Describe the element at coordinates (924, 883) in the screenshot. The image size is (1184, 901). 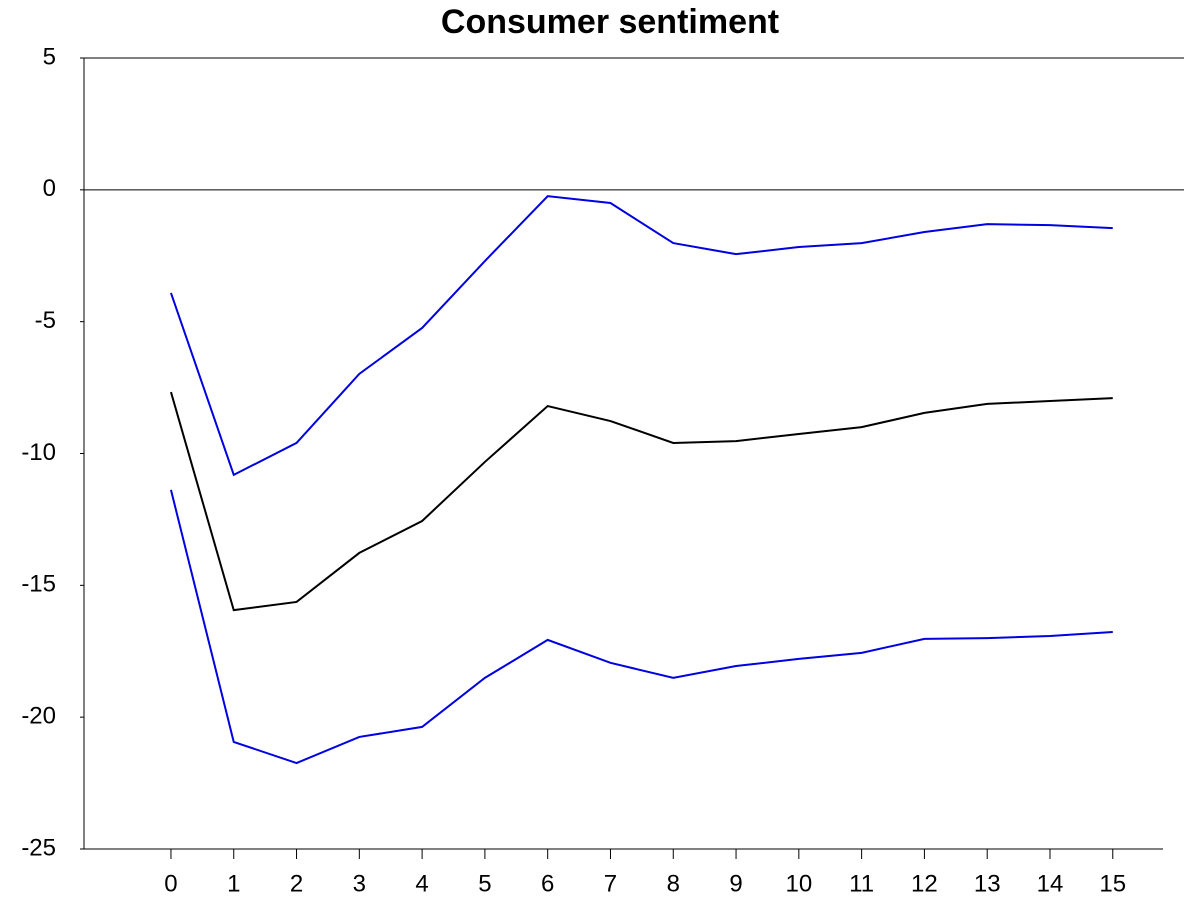
I see `x-tick-label: 12` at that location.